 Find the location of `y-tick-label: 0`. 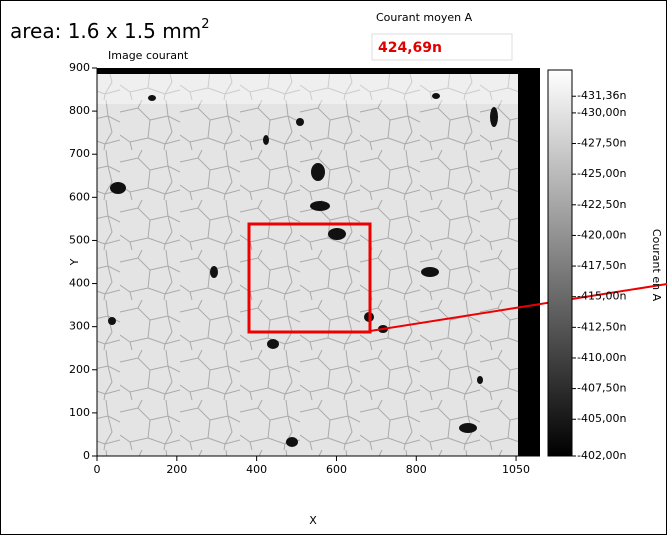

y-tick-label: 0 is located at coordinates (86, 455).